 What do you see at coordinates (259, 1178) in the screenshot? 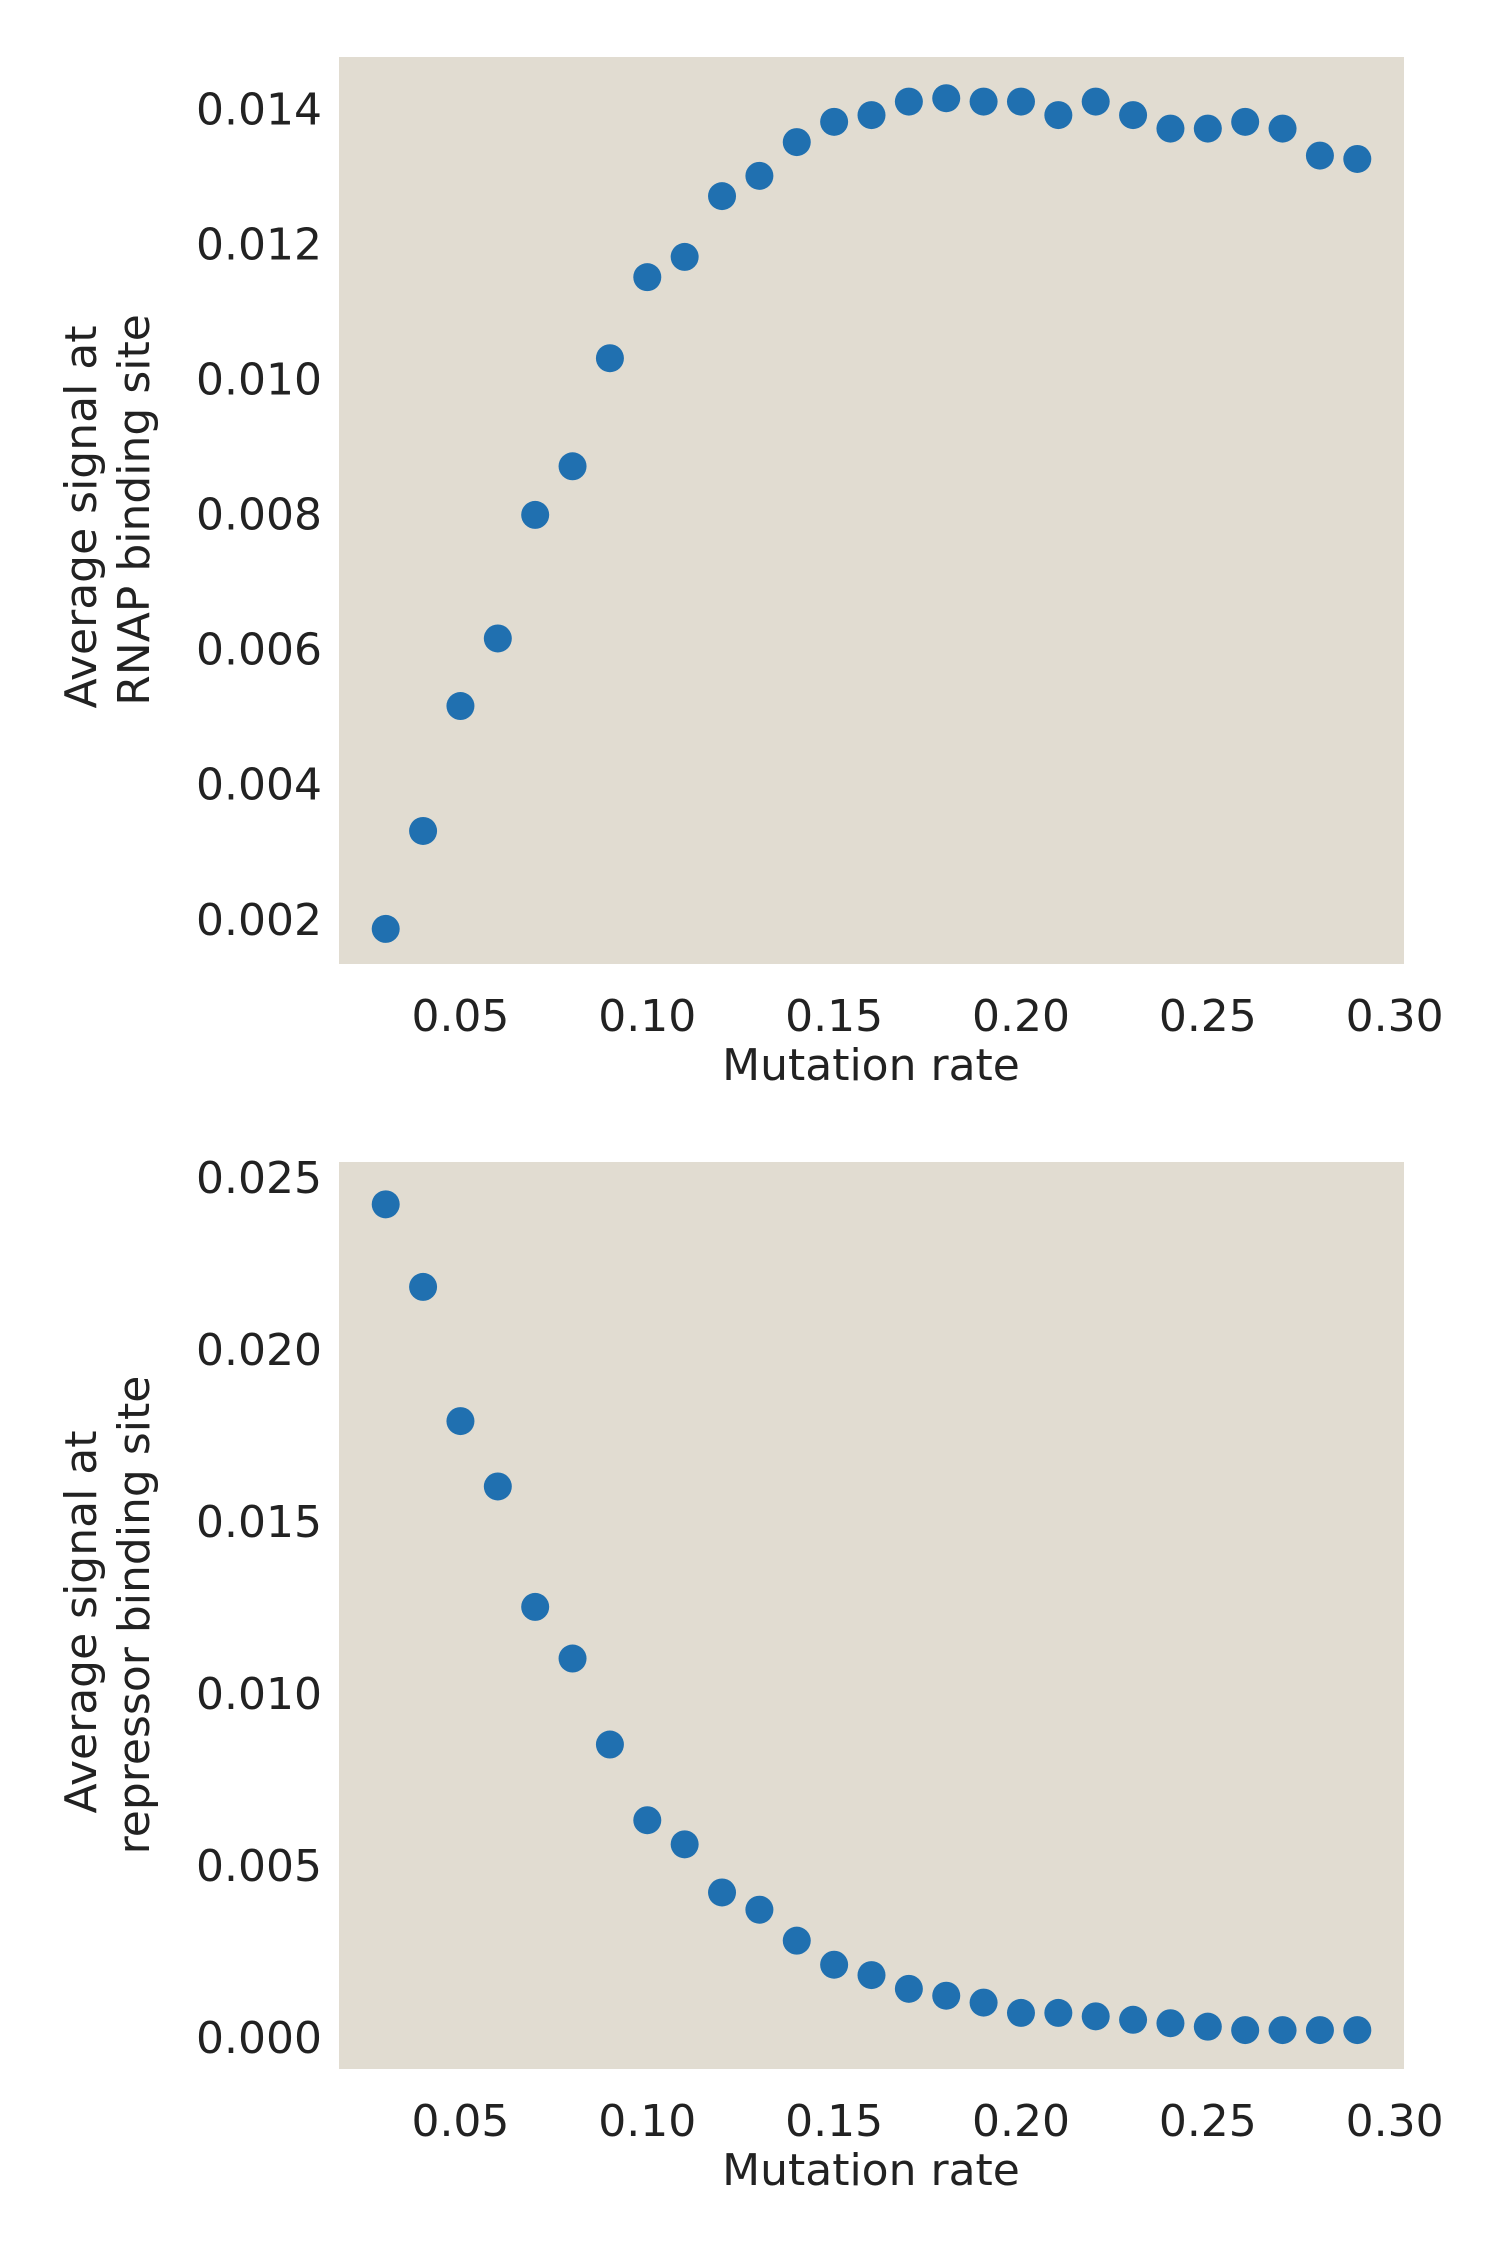
I see `y-tick-label-repressor-5: 0.025` at bounding box center [259, 1178].